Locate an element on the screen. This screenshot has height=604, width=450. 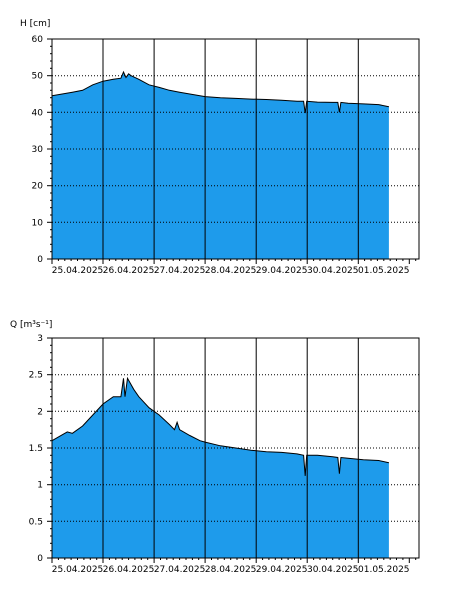
y-tick-label: 0.5 is located at coordinates (36, 522).